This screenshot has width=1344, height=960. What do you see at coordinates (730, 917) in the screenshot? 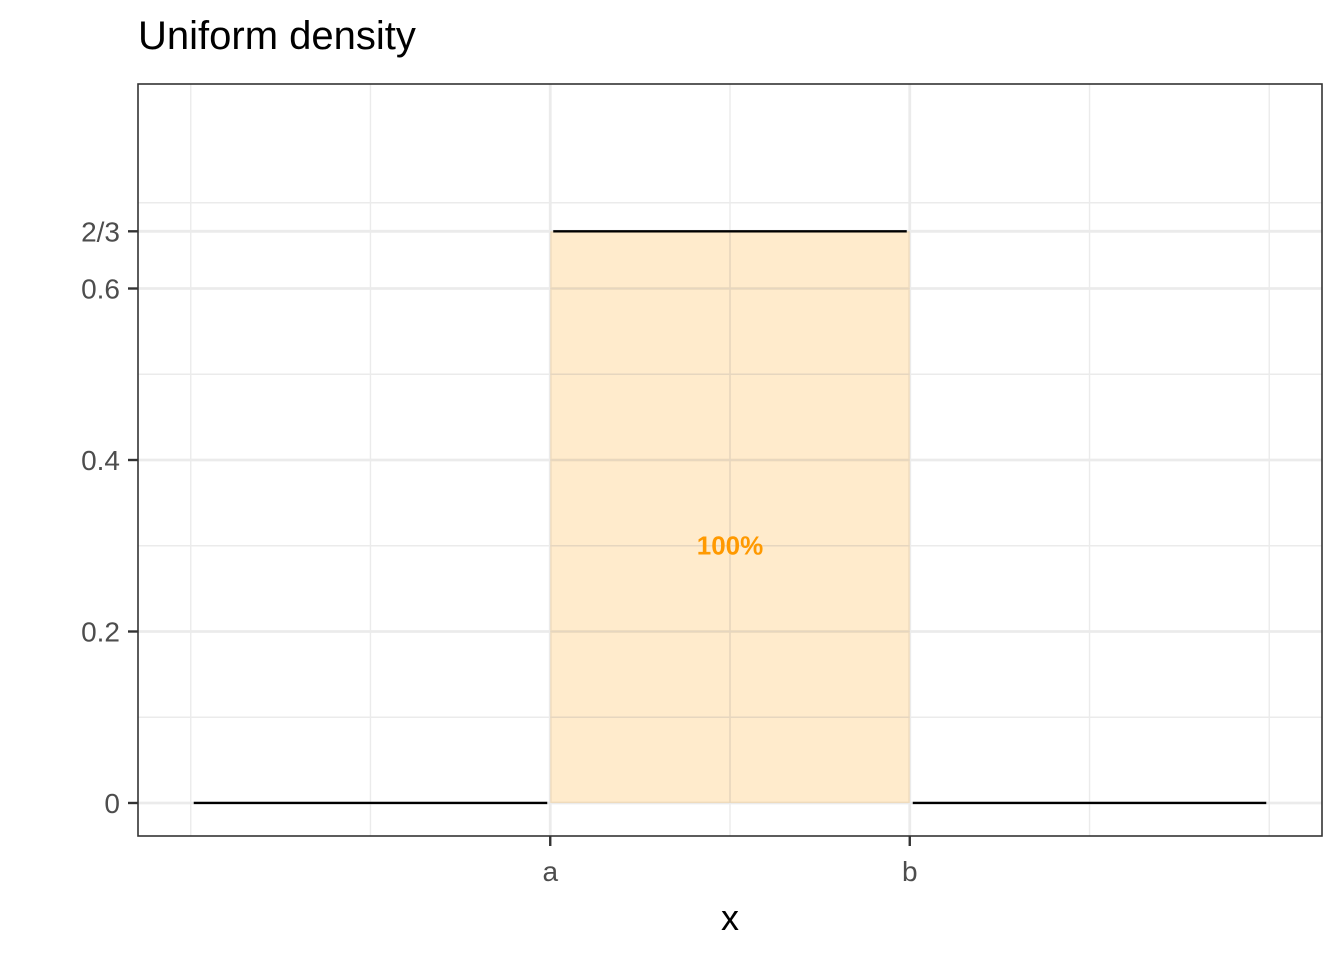
I see `x-axis-title: x` at bounding box center [730, 917].